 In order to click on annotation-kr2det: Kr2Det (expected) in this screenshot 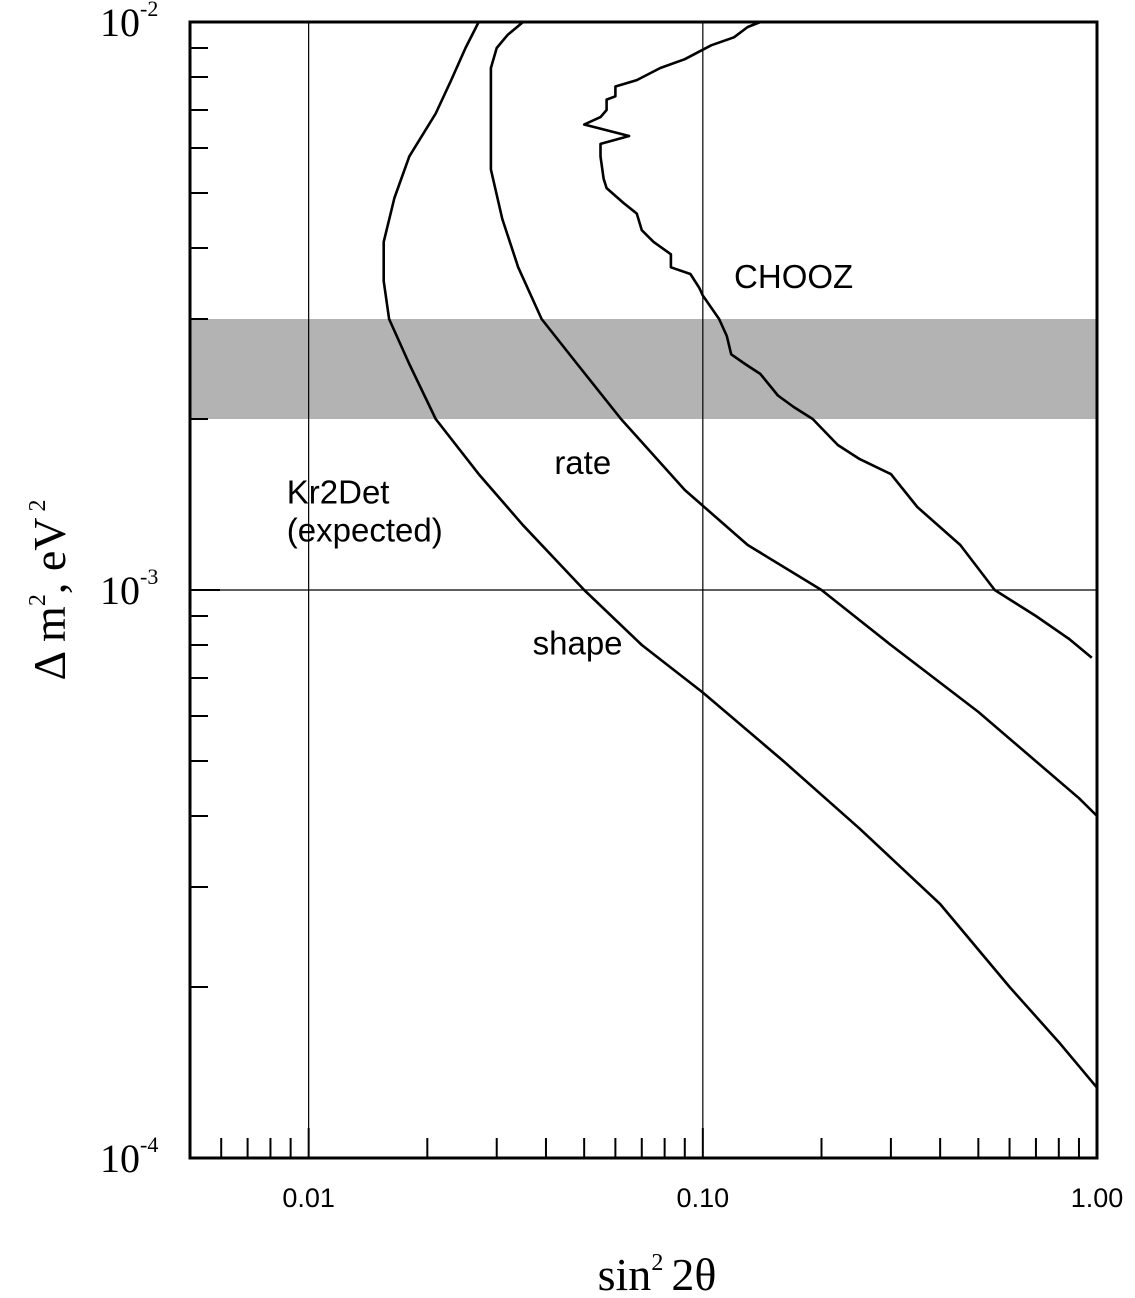, I will do `click(365, 511)`.